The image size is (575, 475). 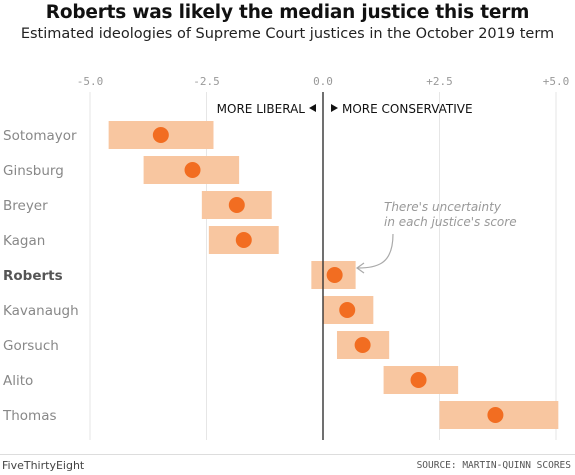 I want to click on annotation-arrow, so click(x=375, y=251).